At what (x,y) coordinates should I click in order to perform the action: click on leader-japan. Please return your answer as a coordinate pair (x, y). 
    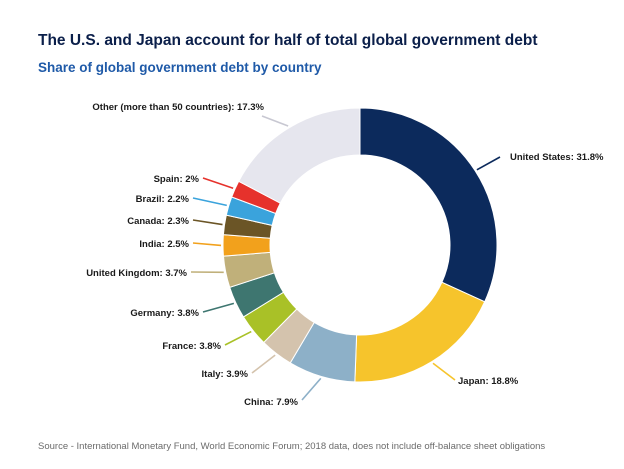
    Looking at the image, I should click on (444, 371).